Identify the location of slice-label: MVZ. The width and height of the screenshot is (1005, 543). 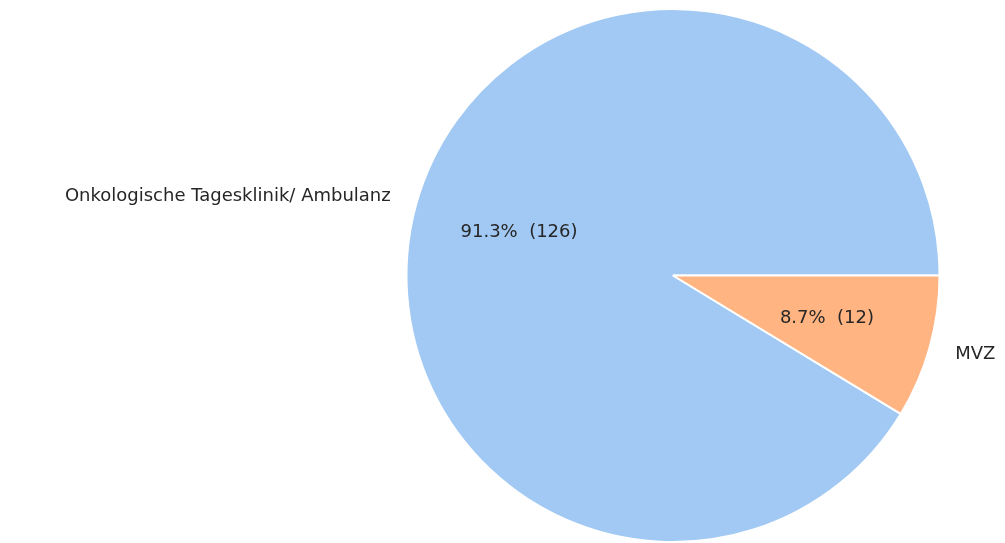
(975, 353).